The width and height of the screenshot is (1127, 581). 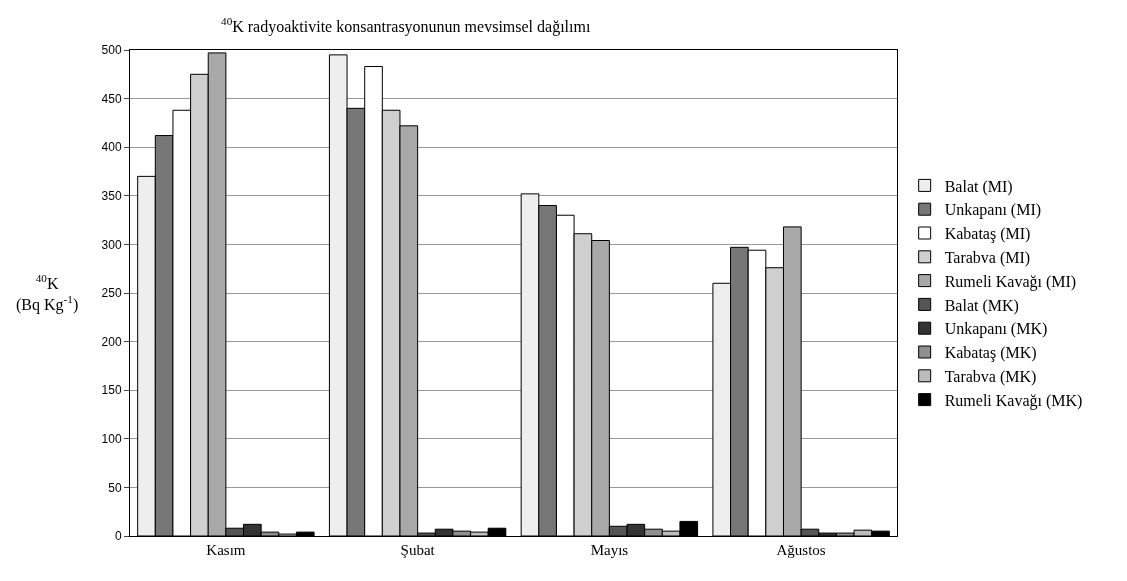 I want to click on legend-label: Kabataş (MI), so click(x=987, y=234).